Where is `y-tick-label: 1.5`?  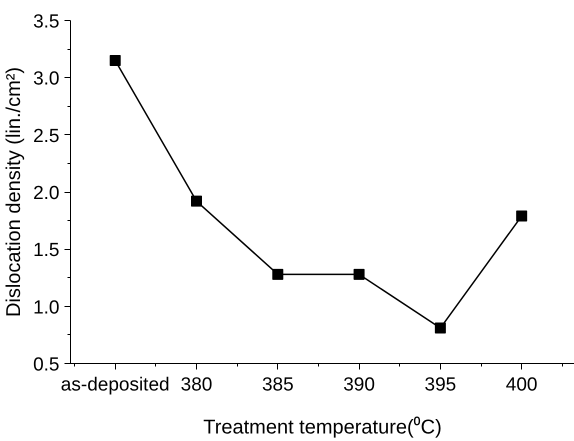
y-tick-label: 1.5 is located at coordinates (46, 251).